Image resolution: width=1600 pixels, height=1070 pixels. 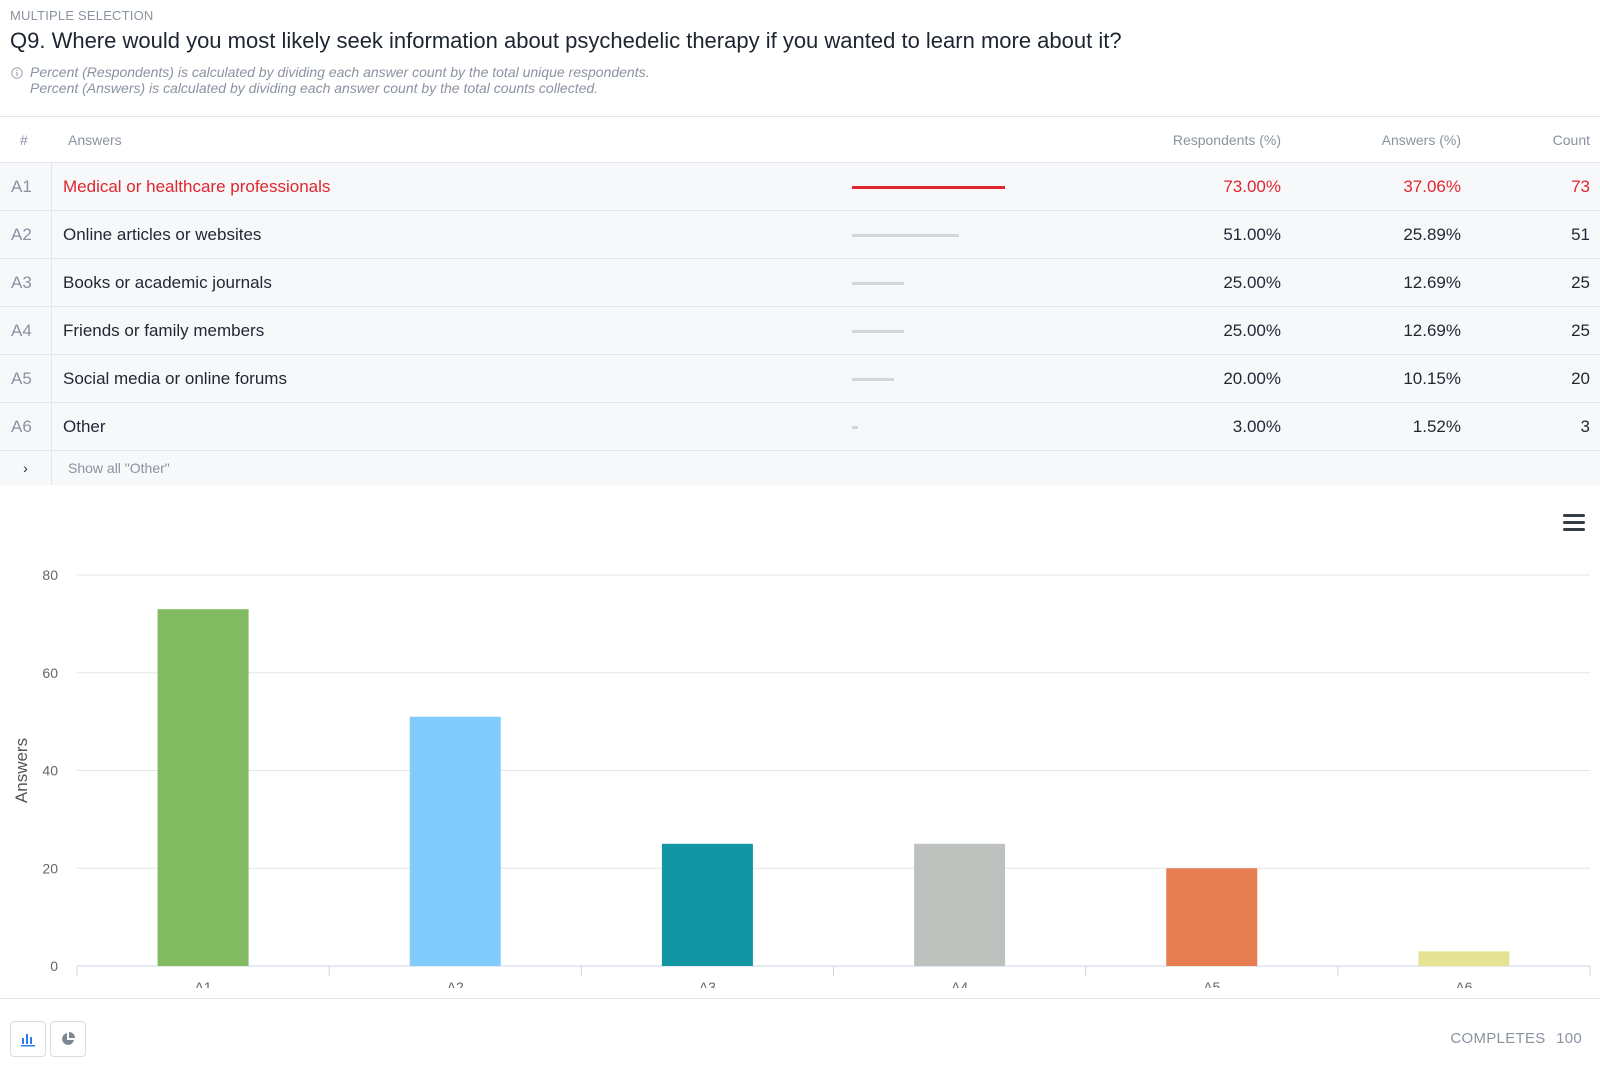 I want to click on row-answers-pct: 10.15%, so click(x=1432, y=378).